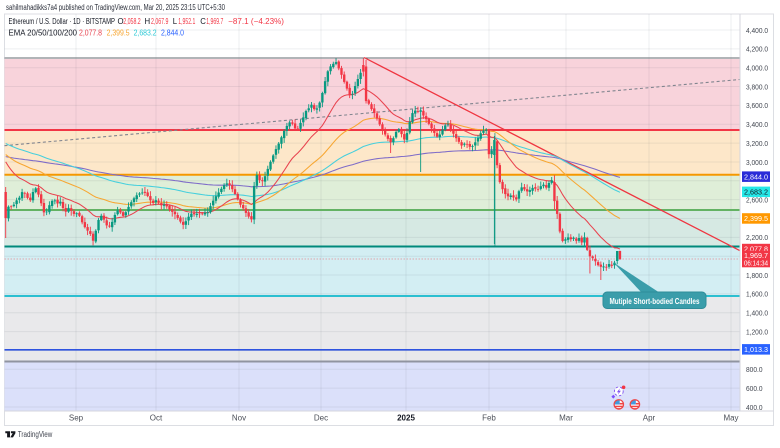 This screenshot has height=448, width=780. I want to click on svg-text: O, so click(121, 21).